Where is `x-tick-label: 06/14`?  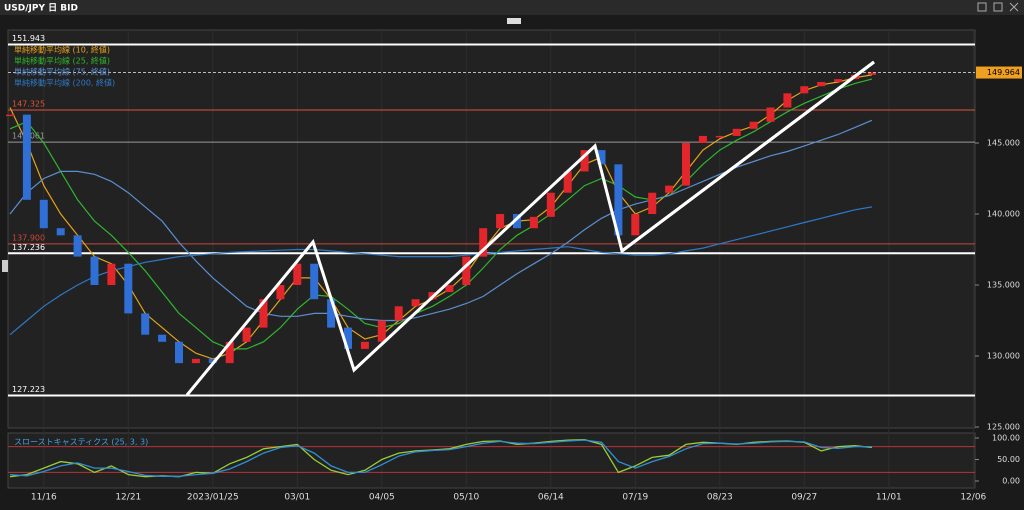
x-tick-label: 06/14 is located at coordinates (551, 498).